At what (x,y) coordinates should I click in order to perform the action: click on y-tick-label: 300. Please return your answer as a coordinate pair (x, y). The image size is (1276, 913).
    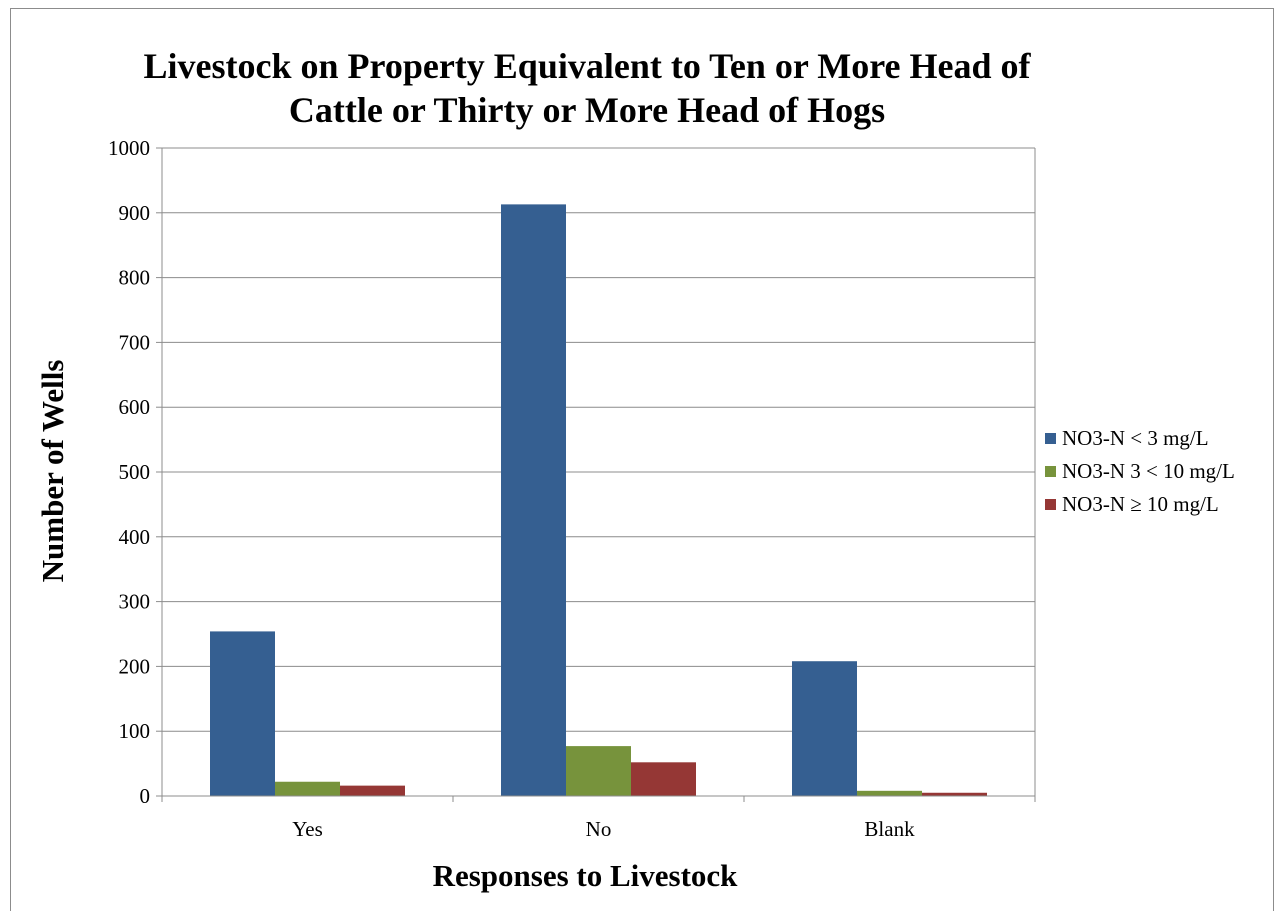
    Looking at the image, I should click on (135, 602).